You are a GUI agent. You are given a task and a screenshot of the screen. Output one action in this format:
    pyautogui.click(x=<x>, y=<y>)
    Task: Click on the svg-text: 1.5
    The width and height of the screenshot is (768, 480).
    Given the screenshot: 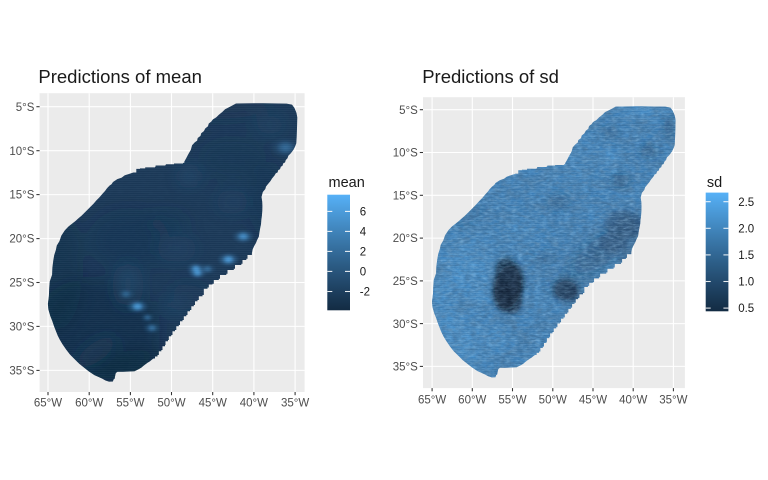 What is the action you would take?
    pyautogui.click(x=746, y=256)
    